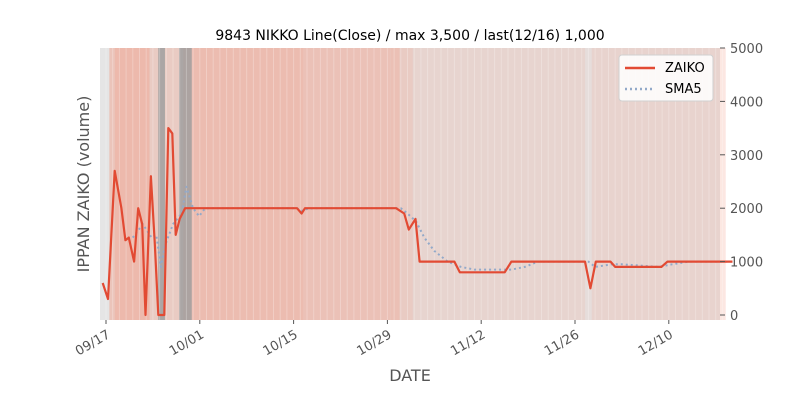 The width and height of the screenshot is (800, 400). What do you see at coordinates (93, 343) in the screenshot?
I see `x-tick-label: 09/17` at bounding box center [93, 343].